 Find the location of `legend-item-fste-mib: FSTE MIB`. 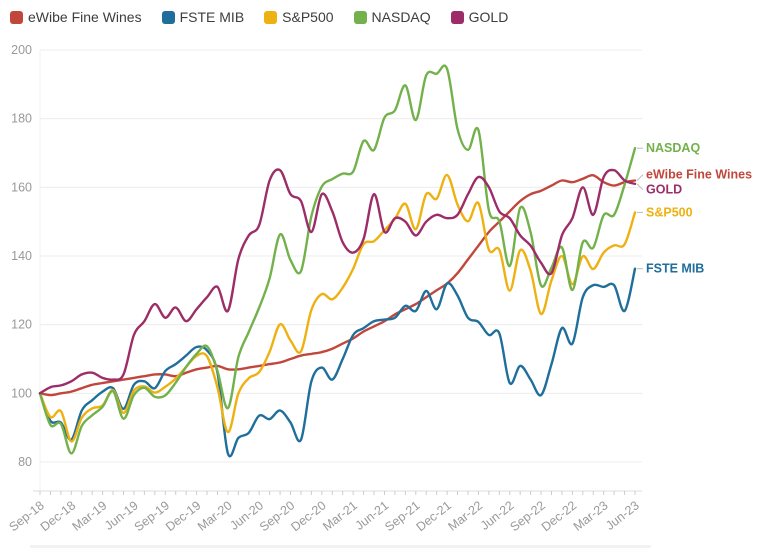

legend-item-fste-mib: FSTE MIB is located at coordinates (203, 17).